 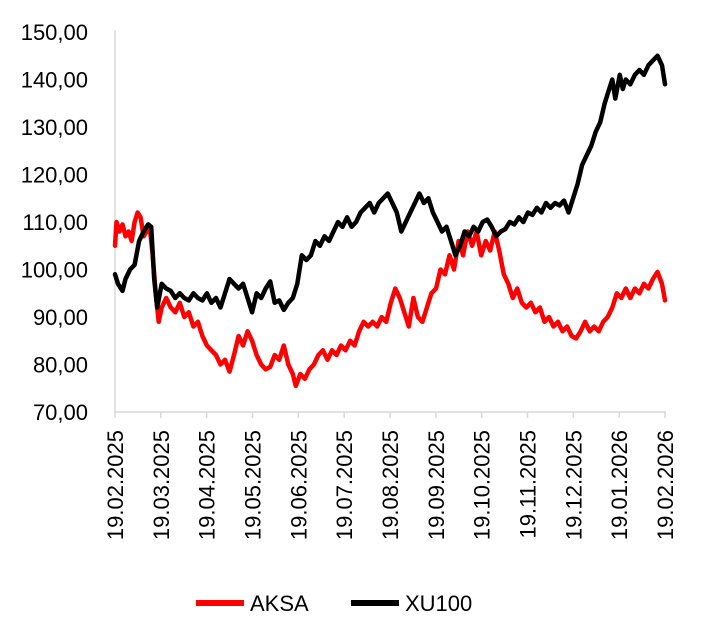 I want to click on y-tick-label: 80,00, so click(x=60, y=365).